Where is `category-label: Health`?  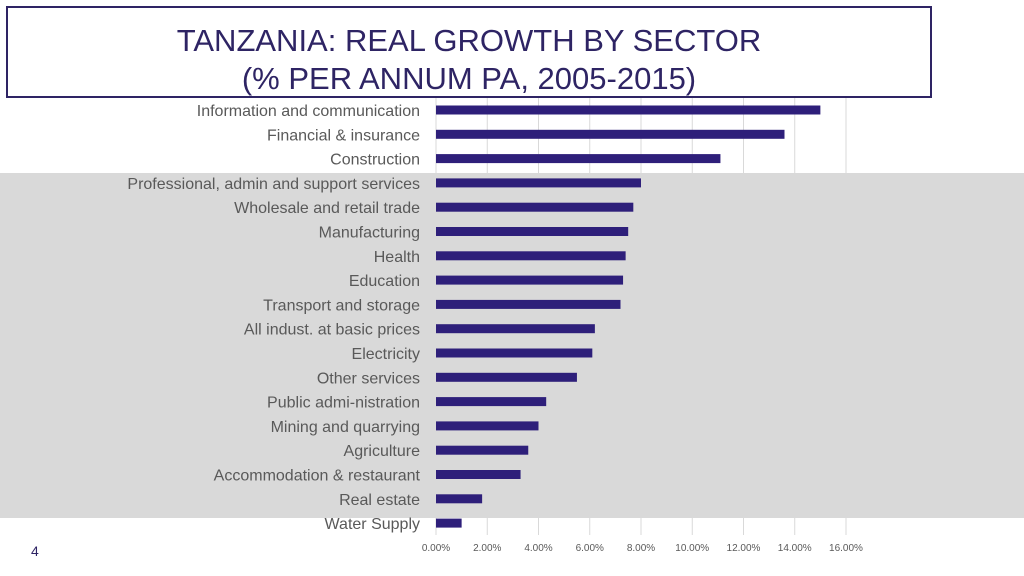 category-label: Health is located at coordinates (397, 257).